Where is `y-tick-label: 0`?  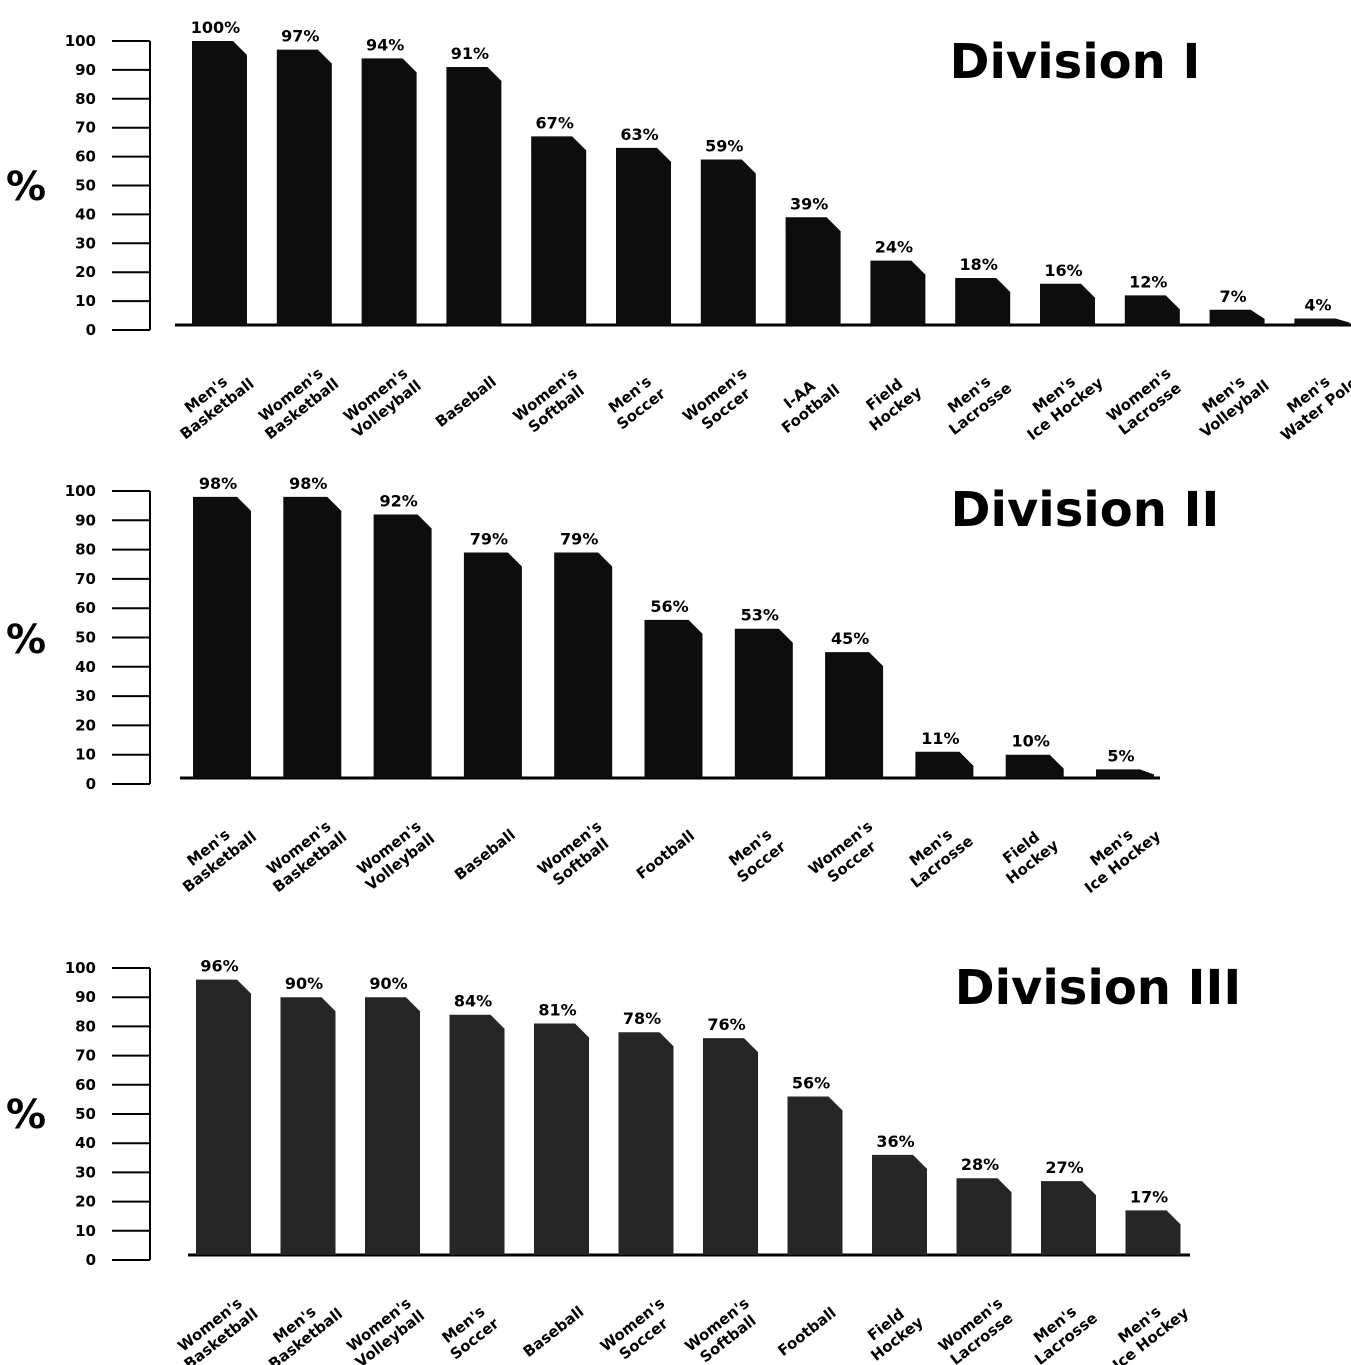
y-tick-label: 0 is located at coordinates (91, 784).